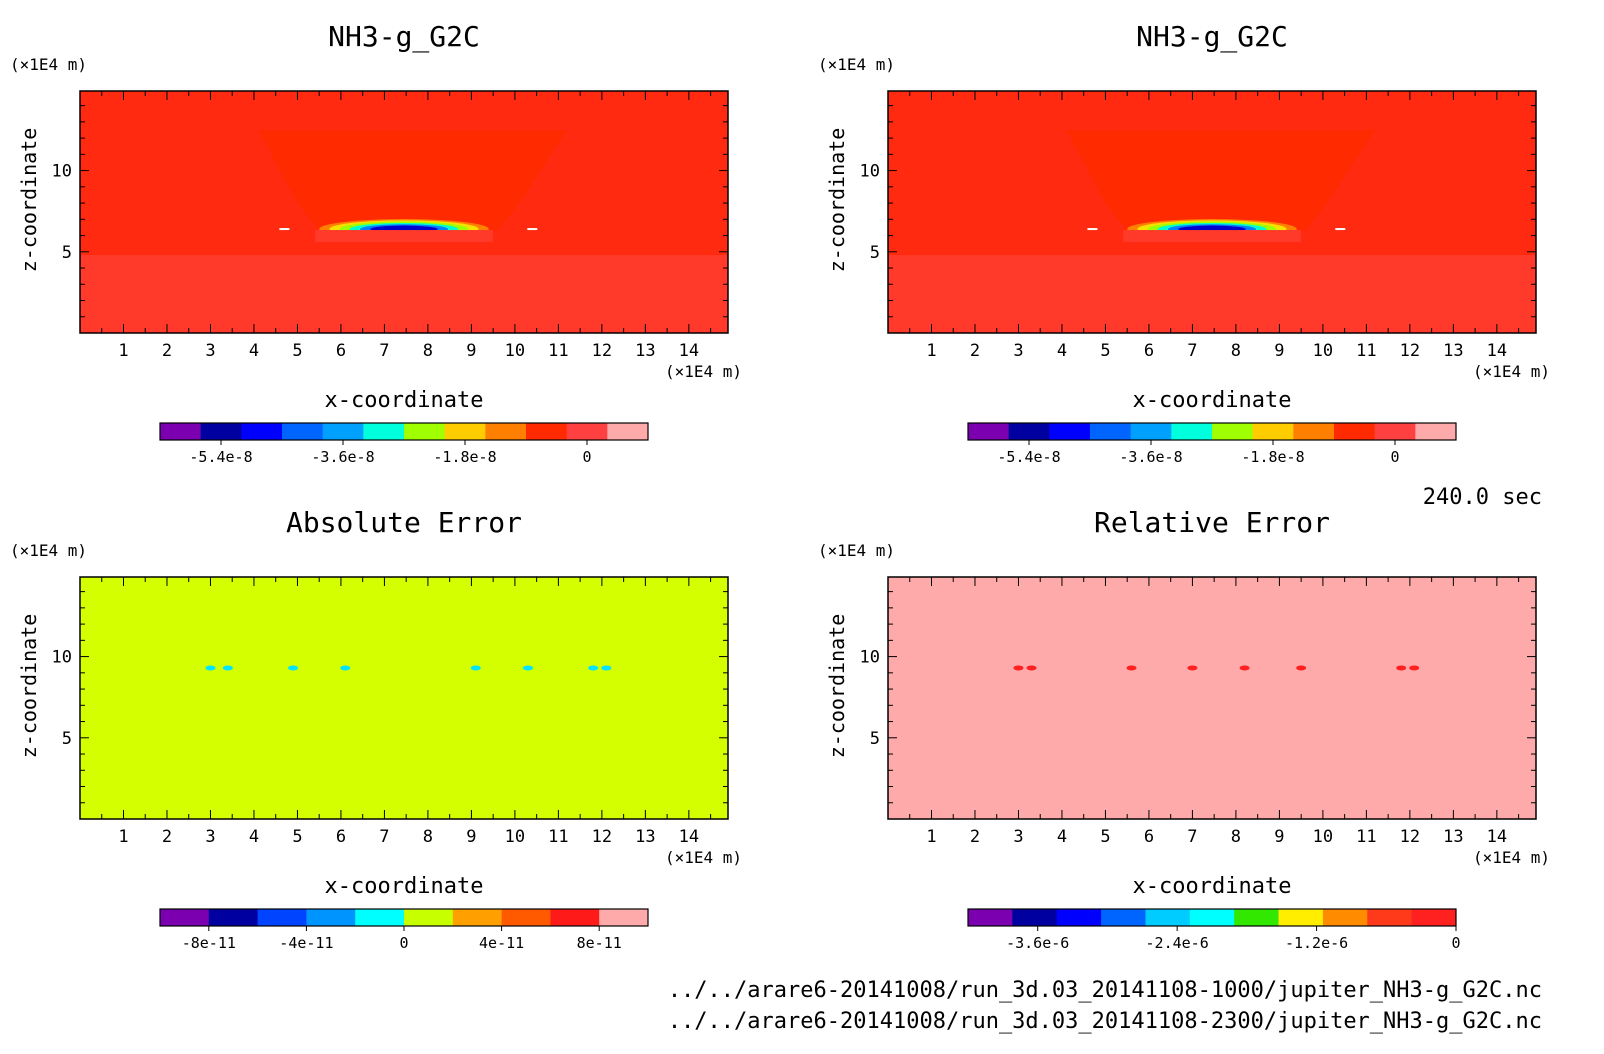  Describe the element at coordinates (1272, 457) in the screenshot. I see `colorbar-tick-label: -1.8e-8` at that location.